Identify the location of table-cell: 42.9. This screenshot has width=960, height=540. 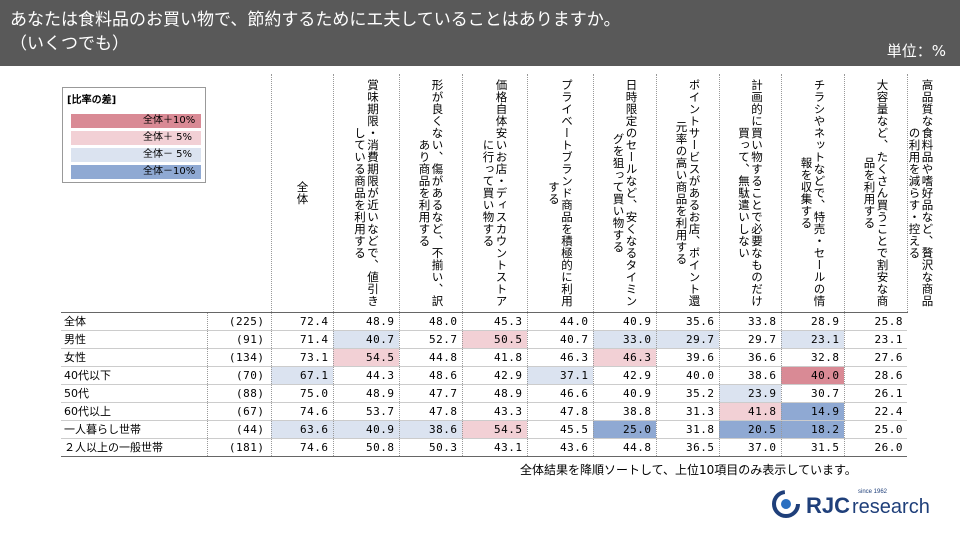
(494, 374).